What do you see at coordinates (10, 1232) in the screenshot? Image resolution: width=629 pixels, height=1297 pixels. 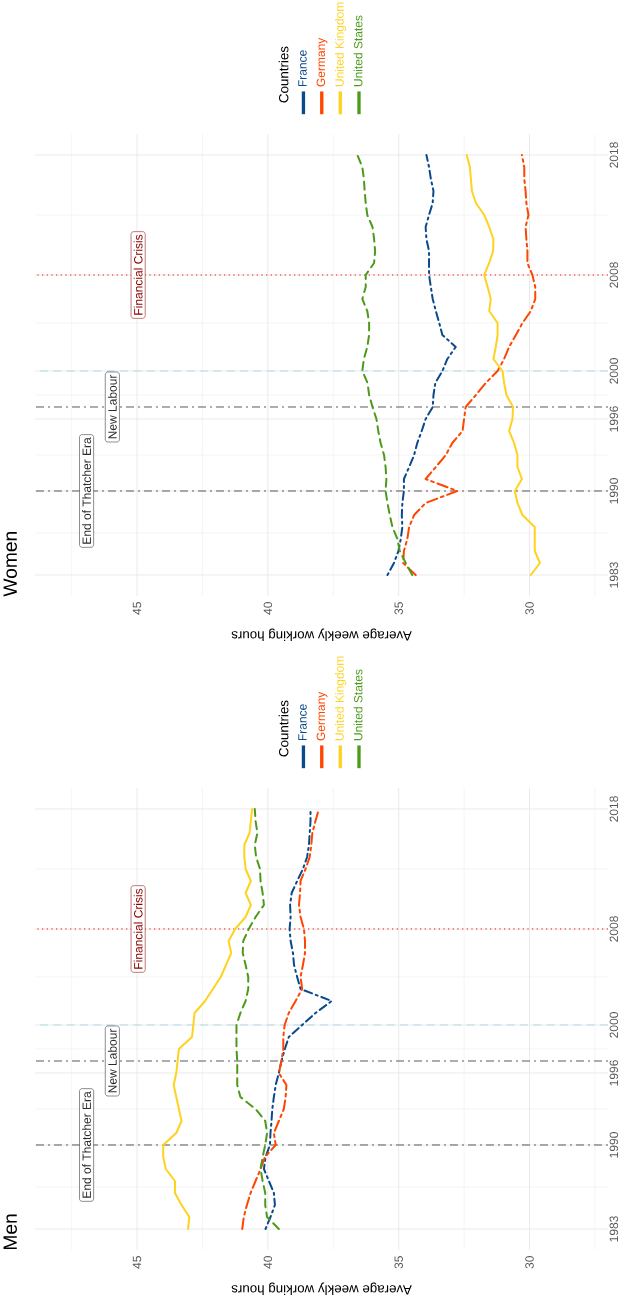 I see `text: Men` at bounding box center [10, 1232].